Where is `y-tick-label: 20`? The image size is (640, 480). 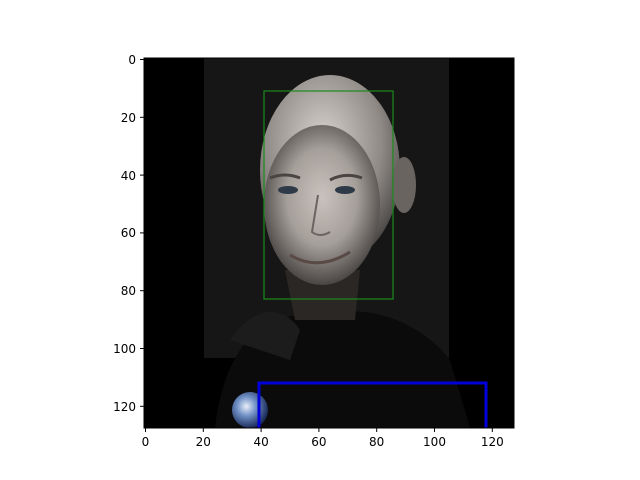
y-tick-label: 20 is located at coordinates (128, 118).